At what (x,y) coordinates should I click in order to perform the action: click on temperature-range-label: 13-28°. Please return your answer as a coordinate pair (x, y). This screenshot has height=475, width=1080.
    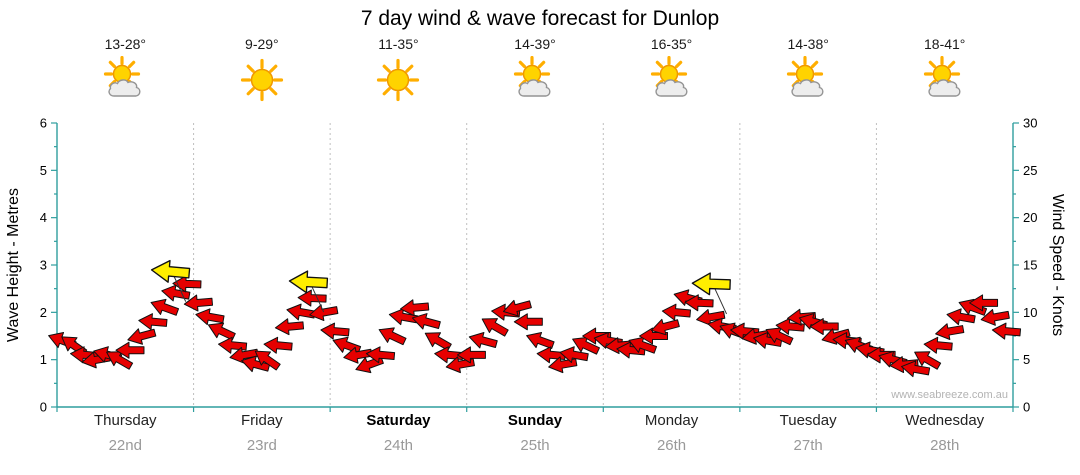
    Looking at the image, I should click on (125, 44).